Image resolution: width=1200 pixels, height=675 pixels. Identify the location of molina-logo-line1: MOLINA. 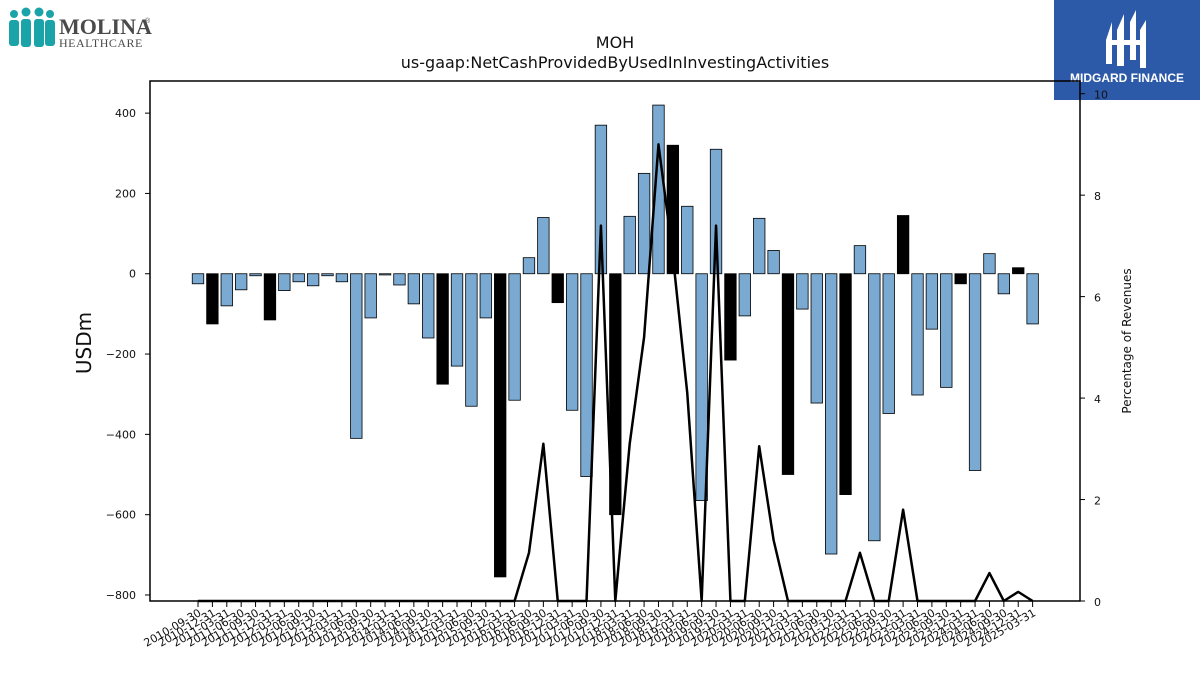
(105, 26).